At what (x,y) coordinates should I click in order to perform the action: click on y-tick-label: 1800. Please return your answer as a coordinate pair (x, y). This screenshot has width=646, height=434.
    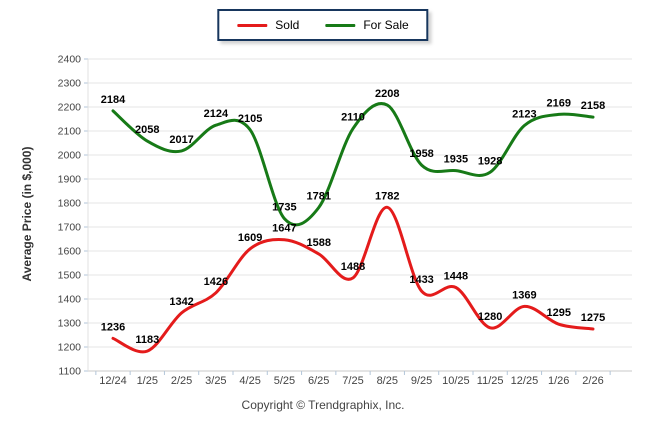
    Looking at the image, I should click on (70, 204).